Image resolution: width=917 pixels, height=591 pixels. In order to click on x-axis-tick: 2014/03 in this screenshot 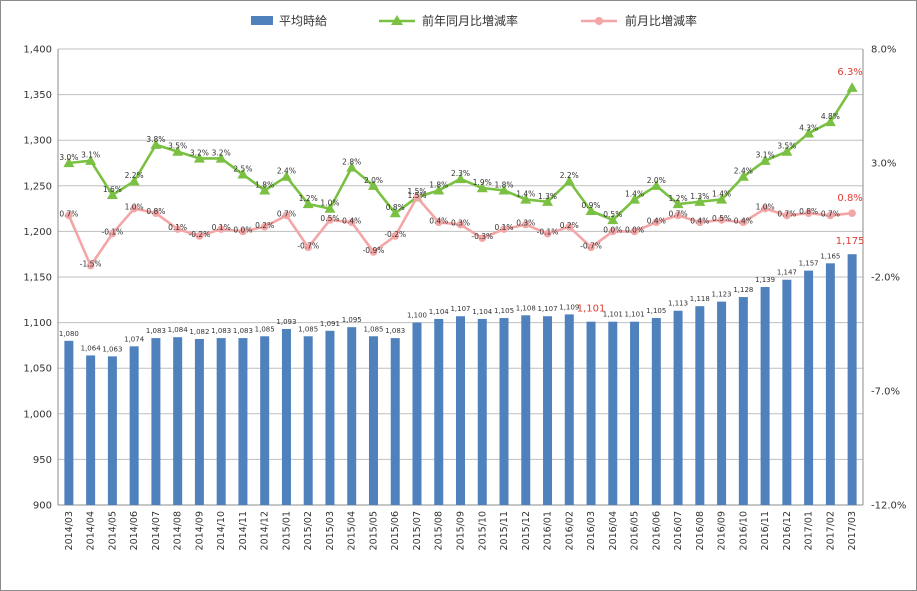, I will do `click(69, 530)`.